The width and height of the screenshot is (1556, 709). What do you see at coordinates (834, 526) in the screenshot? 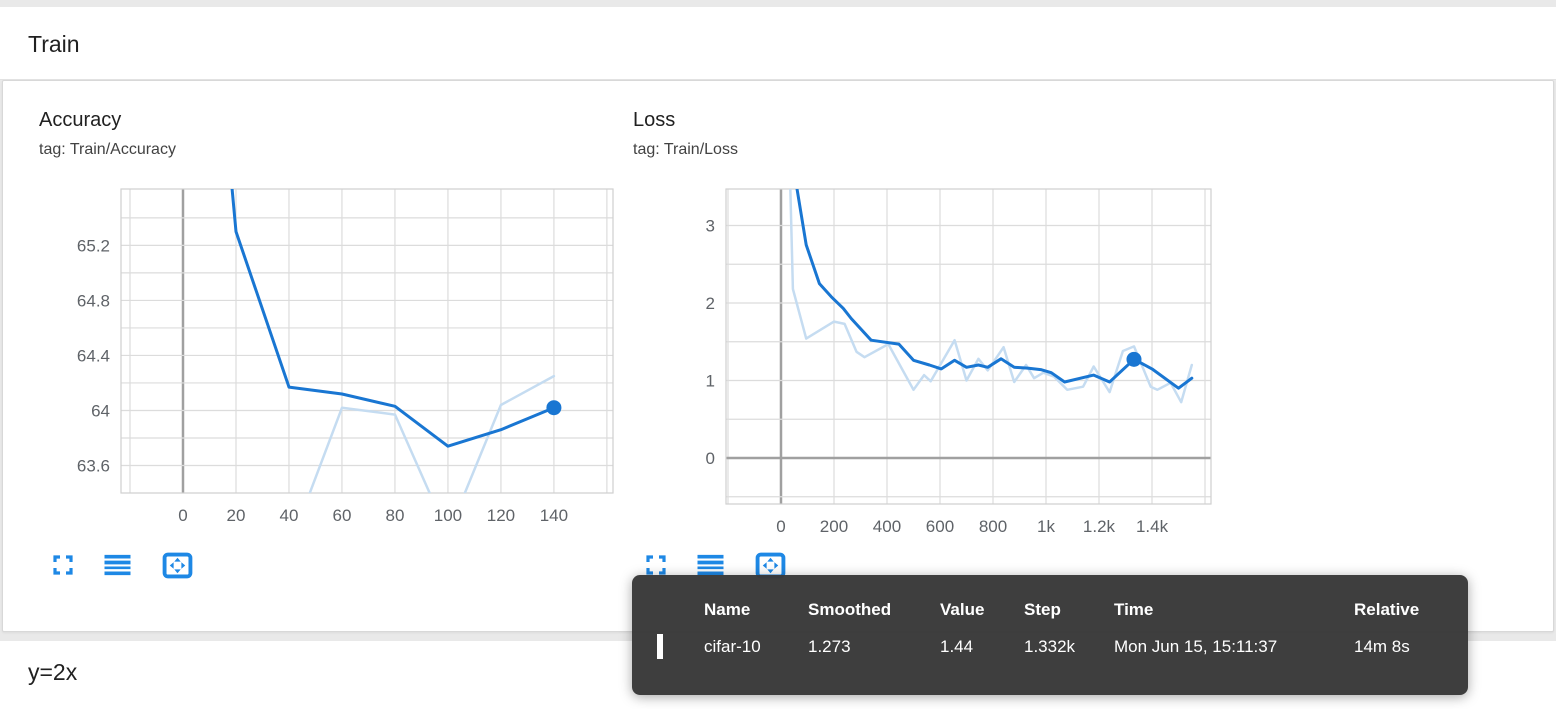
I see `x-axis-tick-label: 200` at bounding box center [834, 526].